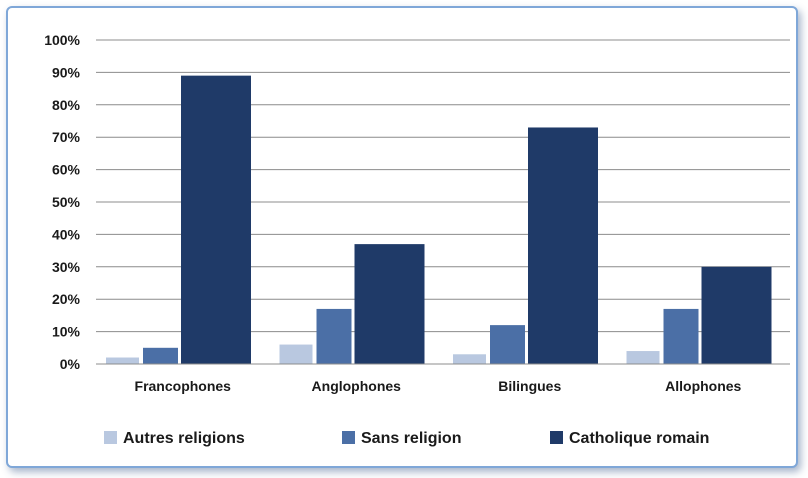 This screenshot has height=478, width=808. Describe the element at coordinates (736, 315) in the screenshot. I see `bar-allophones-catholique-romain` at that location.